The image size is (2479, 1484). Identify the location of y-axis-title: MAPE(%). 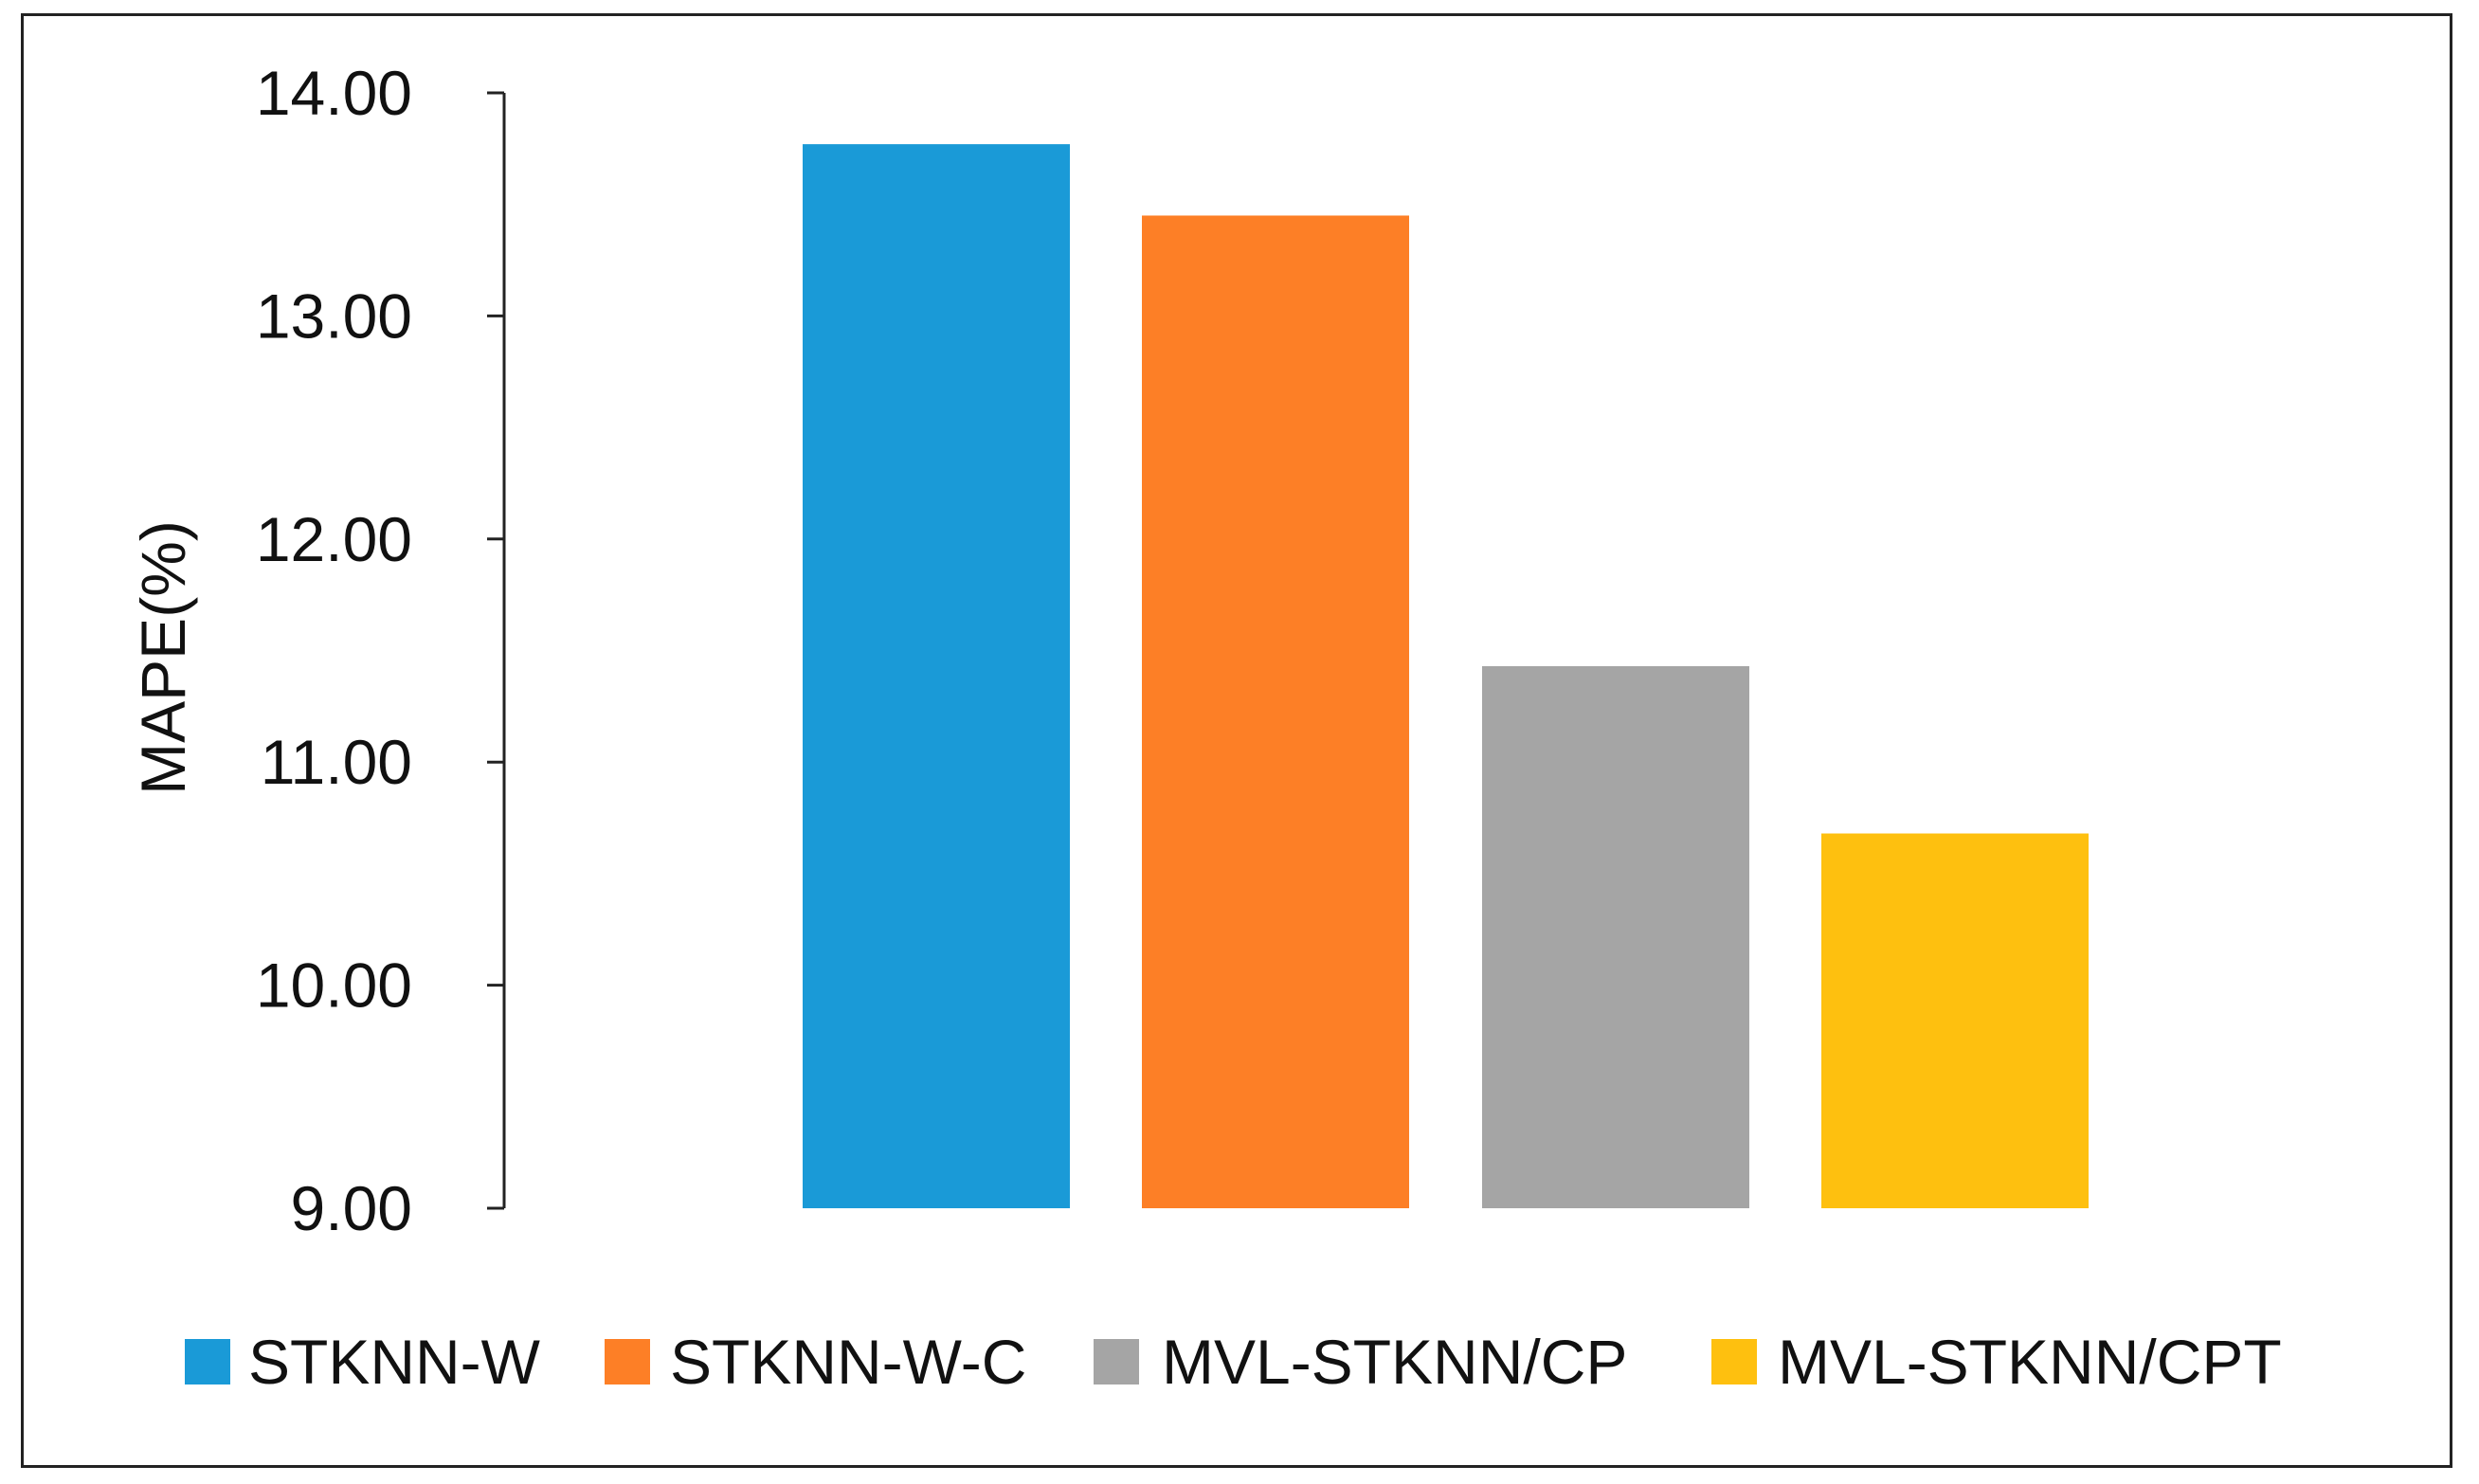
(163, 657).